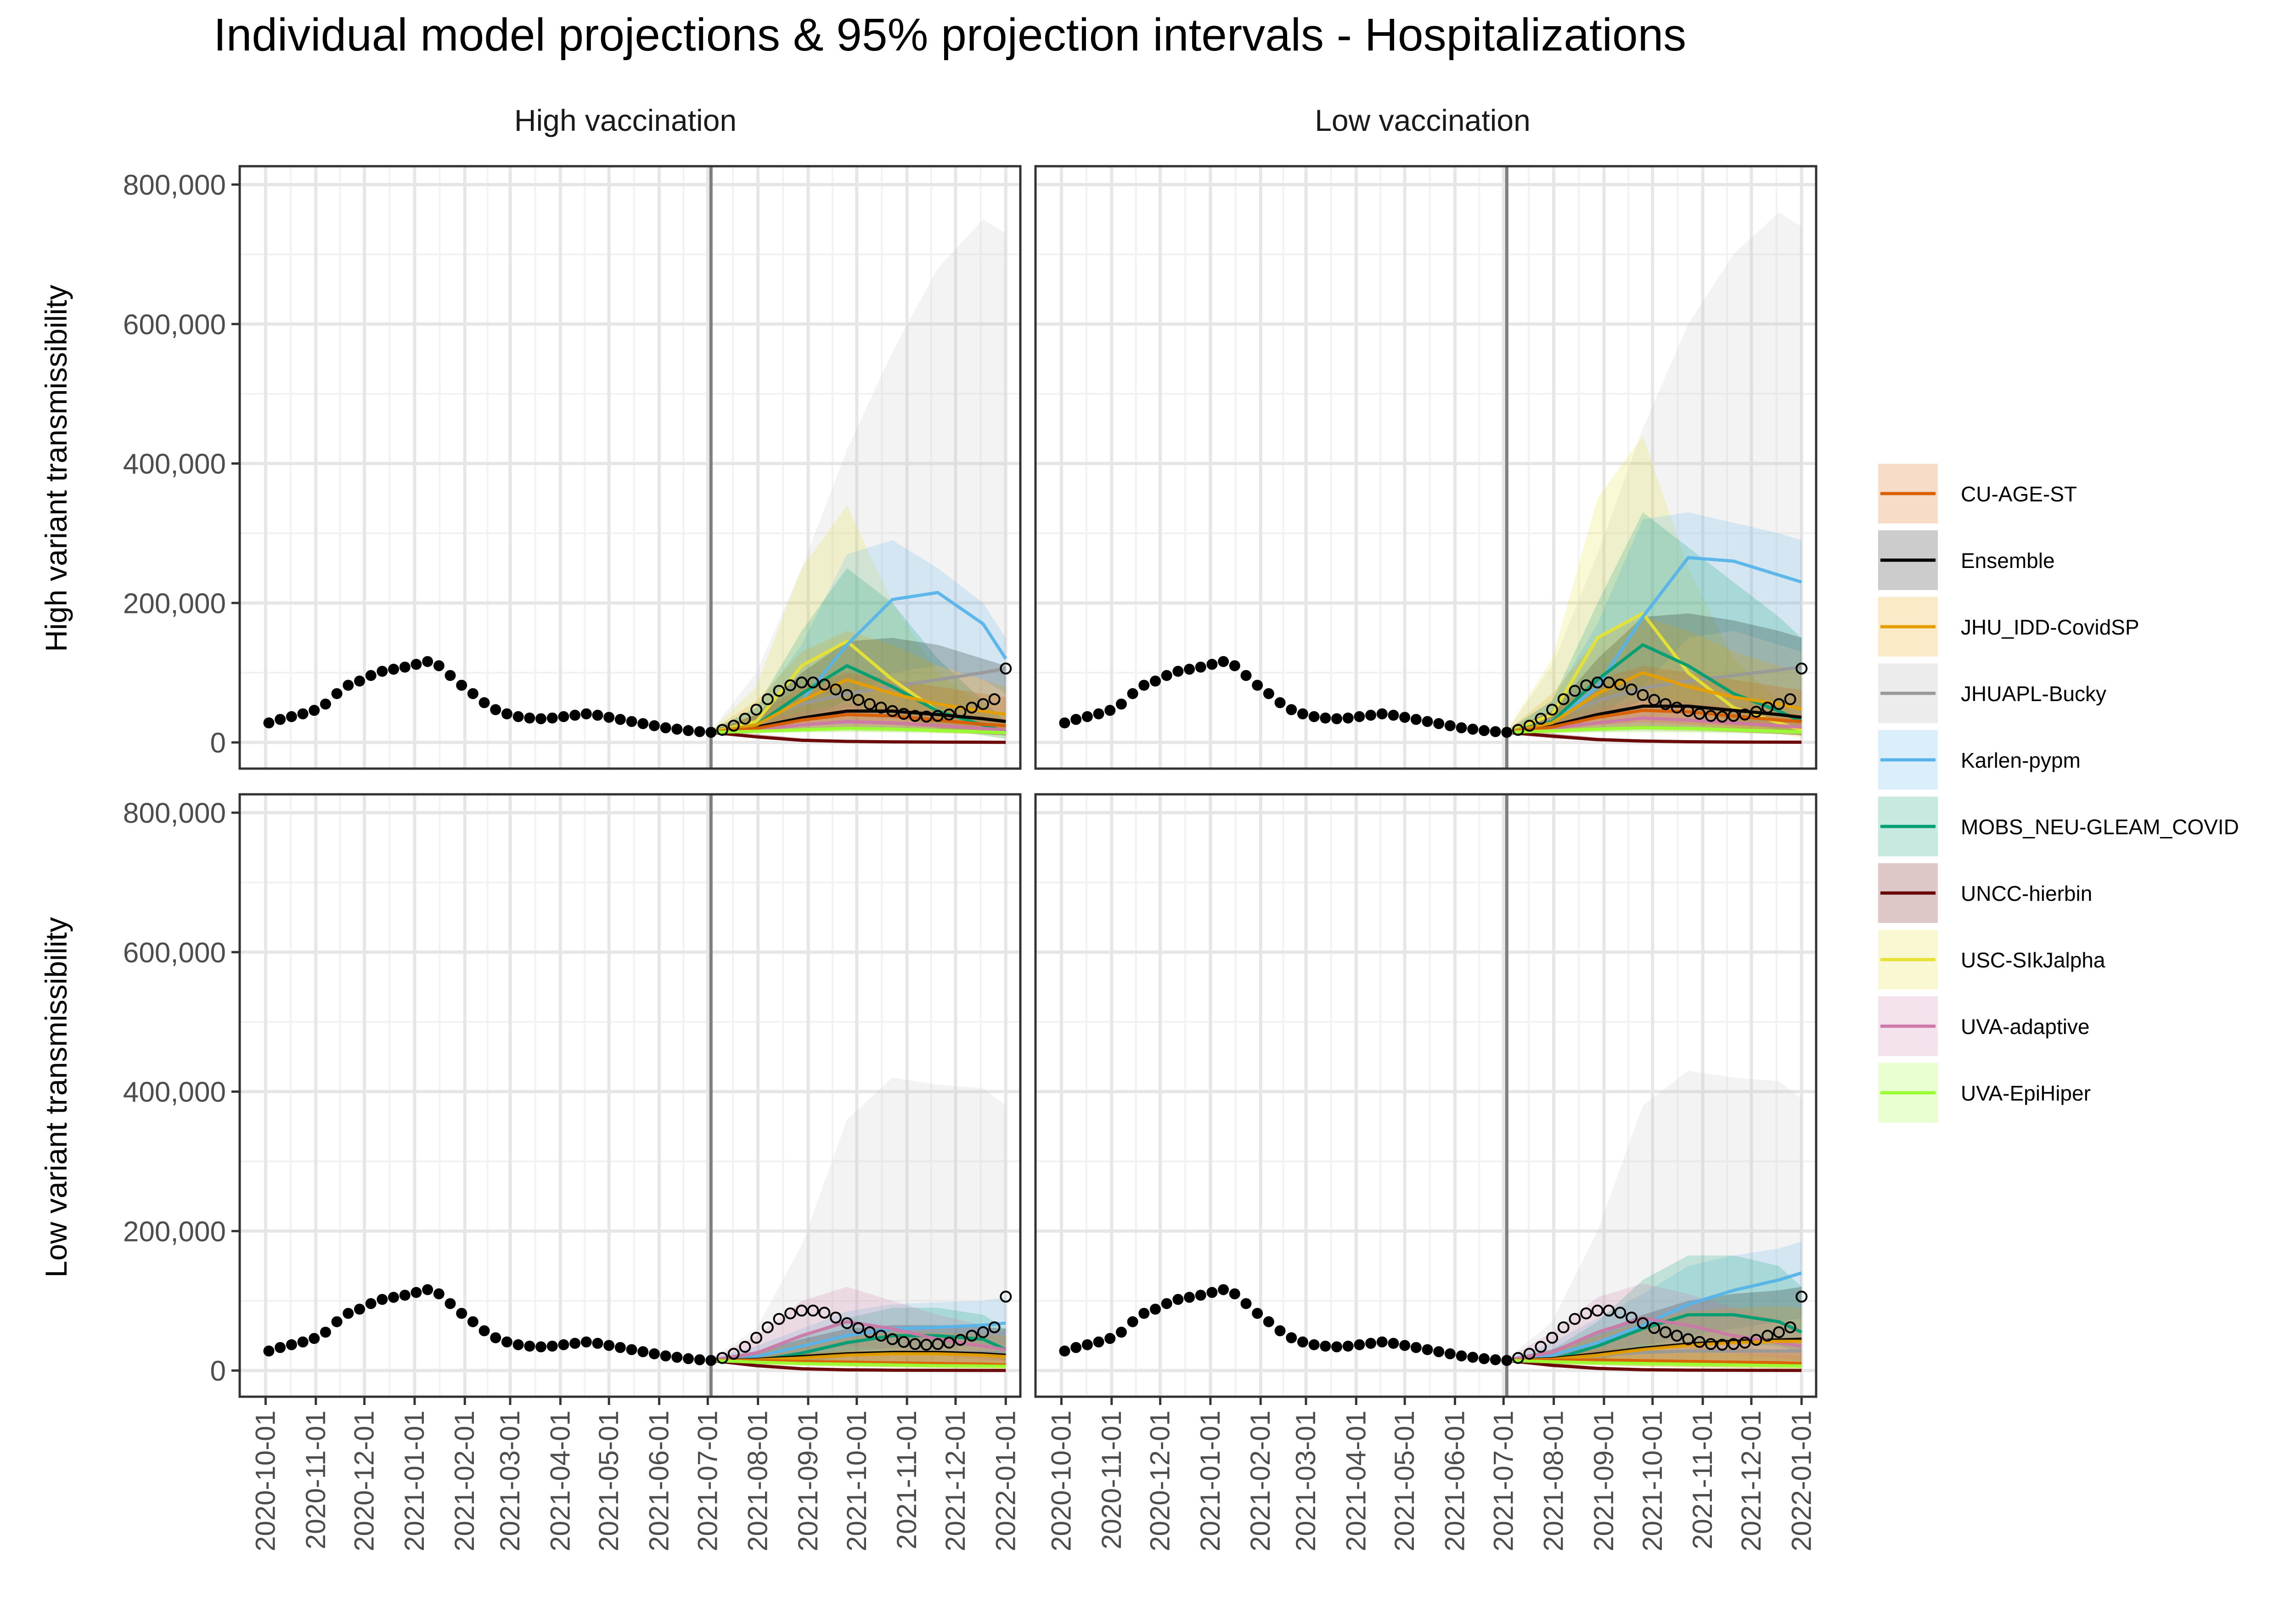  Describe the element at coordinates (858, 1365) in the screenshot. I see `series-line-UNCC-hierbin` at that location.